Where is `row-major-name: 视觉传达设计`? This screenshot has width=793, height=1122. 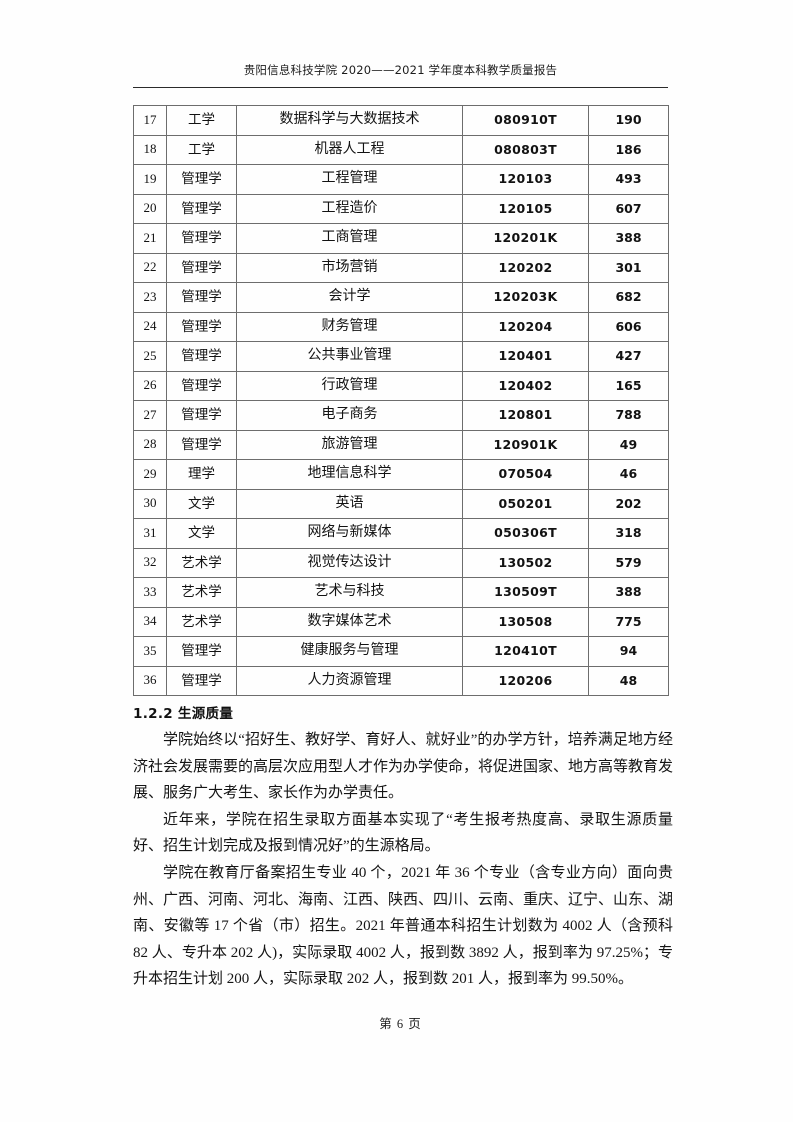 row-major-name: 视觉传达设计 is located at coordinates (349, 562).